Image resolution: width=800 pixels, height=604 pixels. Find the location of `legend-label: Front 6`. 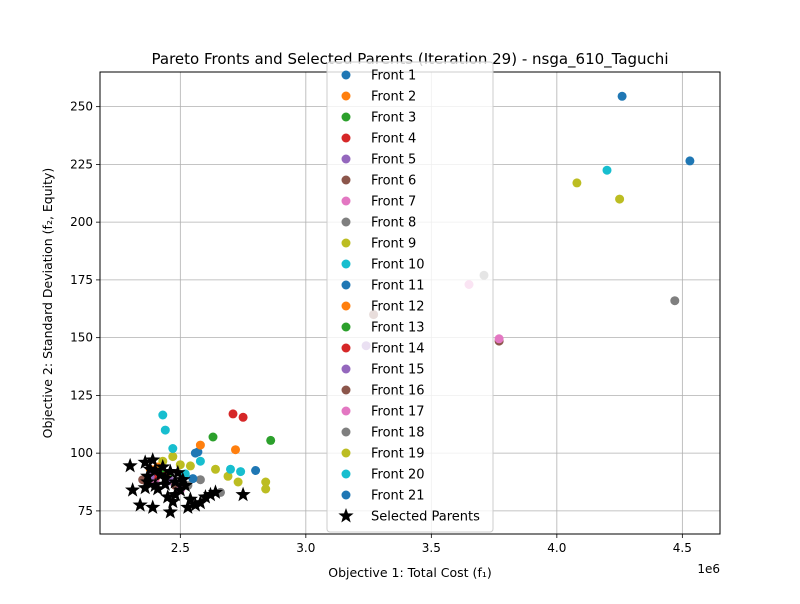

legend-label: Front 6 is located at coordinates (393, 181).